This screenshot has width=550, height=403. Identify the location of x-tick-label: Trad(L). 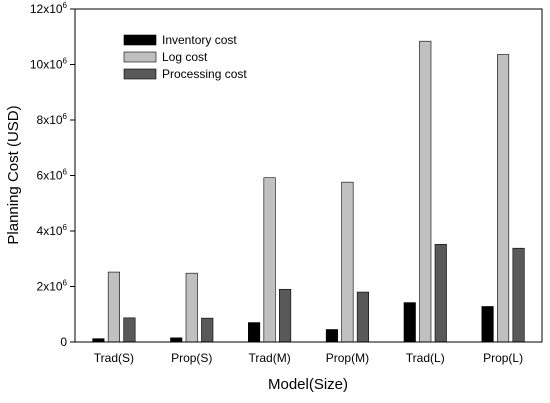
(425, 358).